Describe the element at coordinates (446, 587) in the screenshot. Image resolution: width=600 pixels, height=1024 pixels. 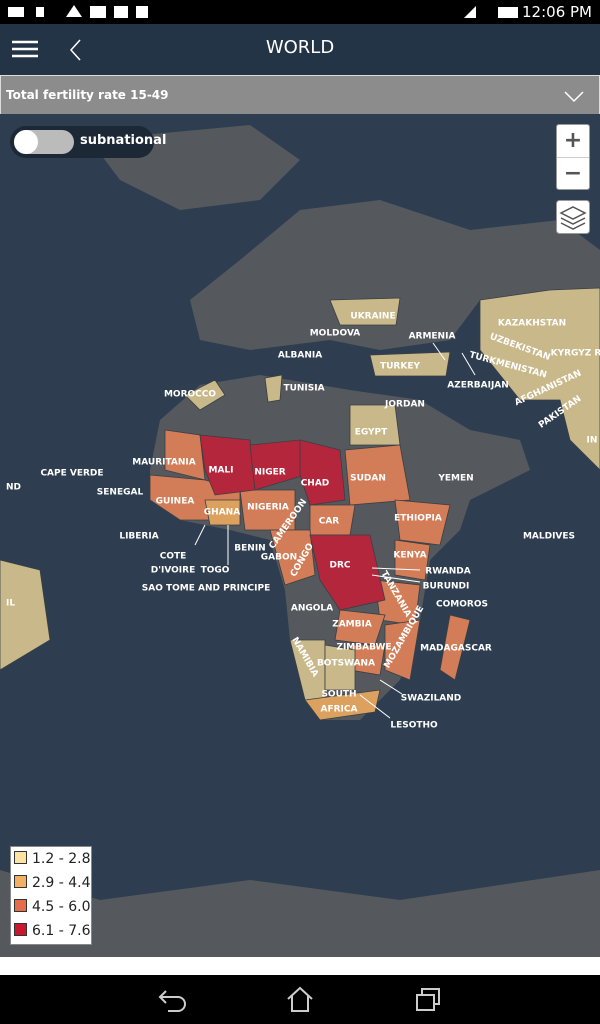
I see `country-label: BURUNDI` at that location.